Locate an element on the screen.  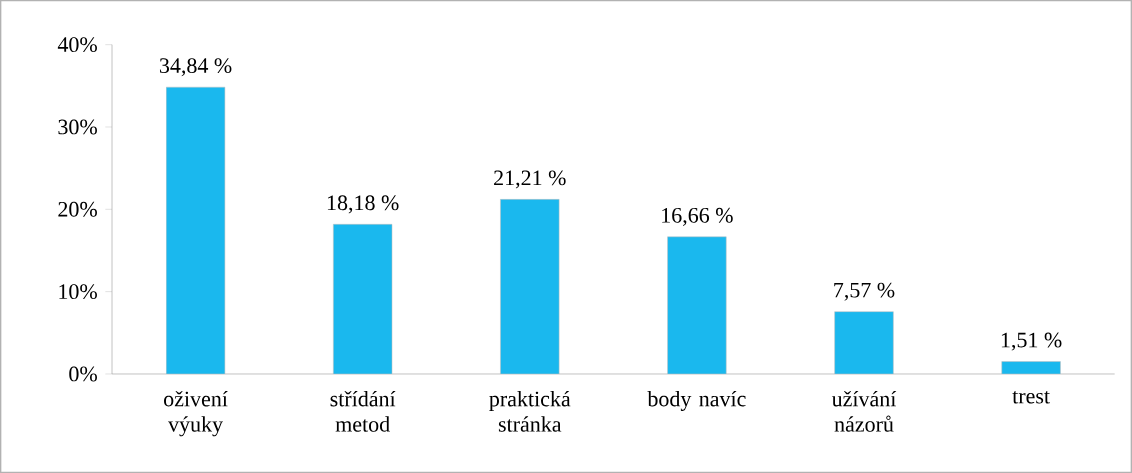
x-tick-label: trest is located at coordinates (1031, 397).